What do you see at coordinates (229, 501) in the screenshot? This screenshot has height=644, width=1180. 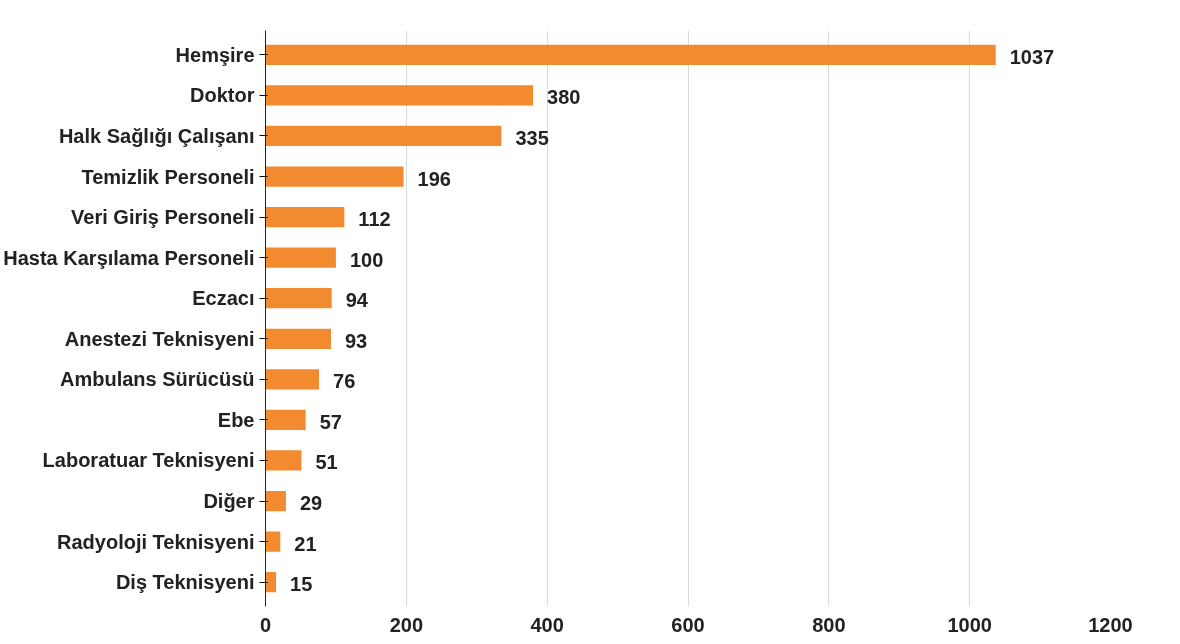 I see `y-tick-label: Diğer` at bounding box center [229, 501].